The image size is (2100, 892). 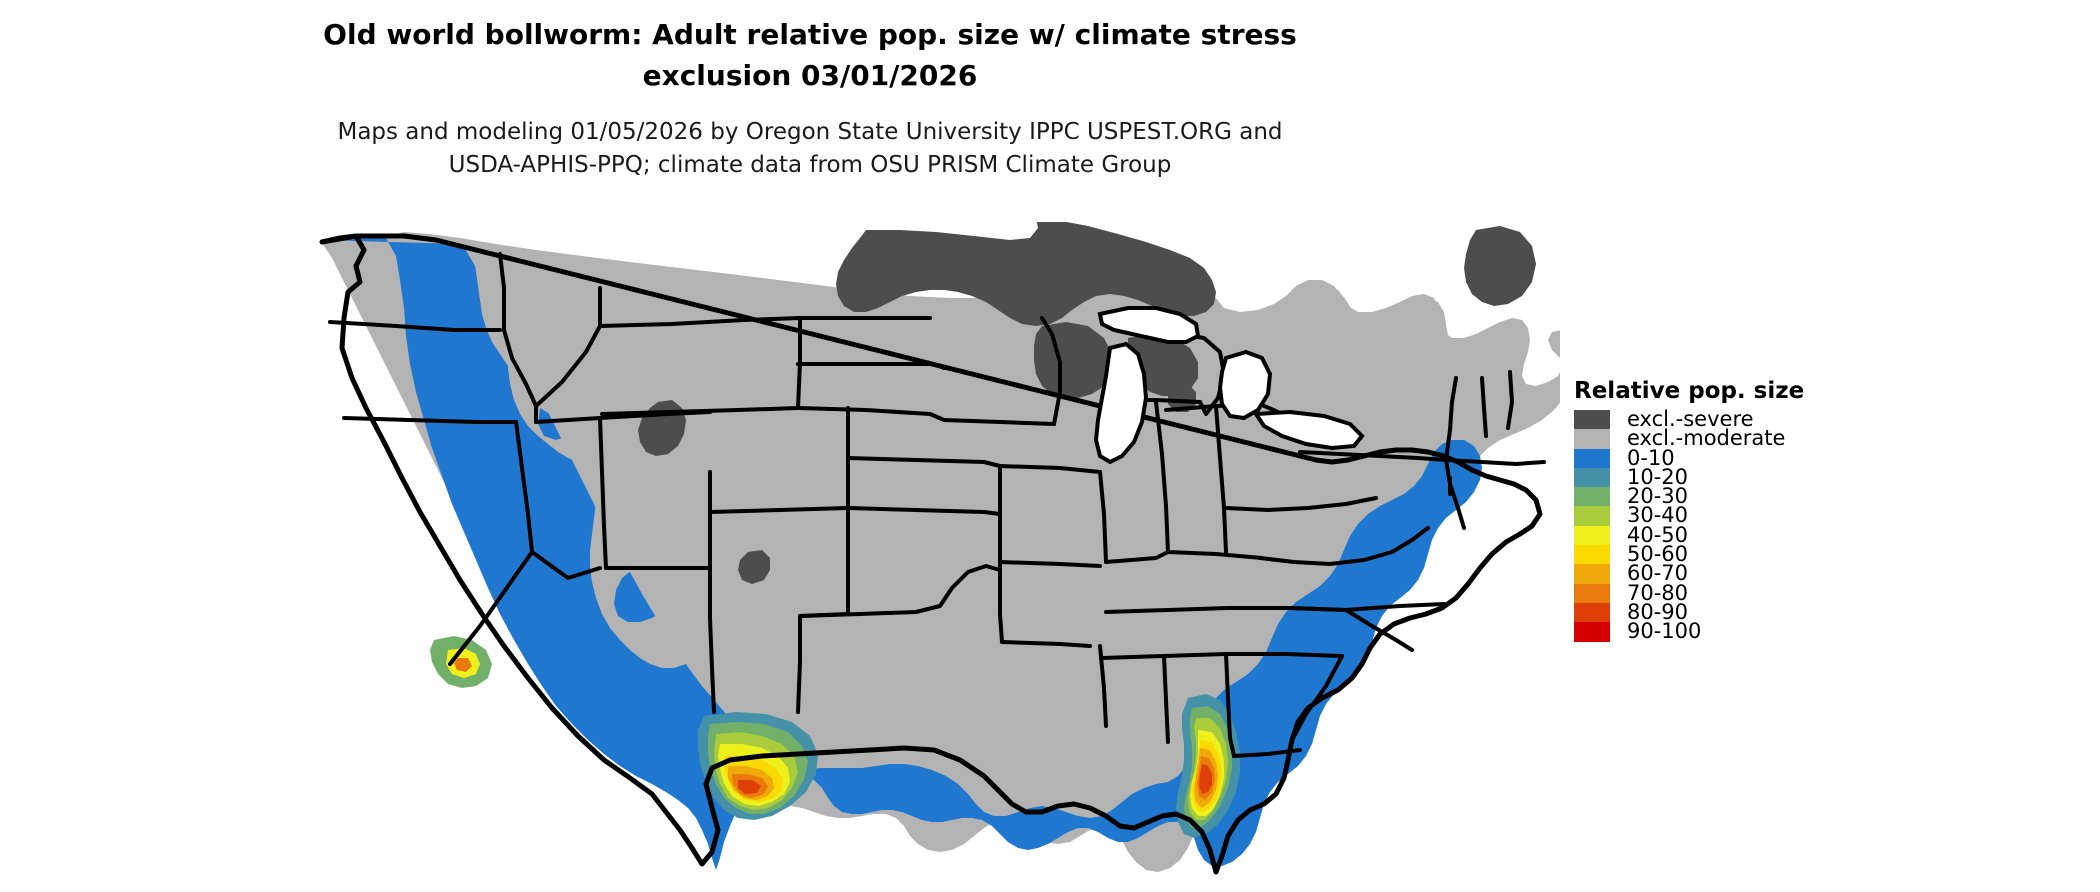 What do you see at coordinates (1727, 496) in the screenshot?
I see `legend-entry: 20-30` at bounding box center [1727, 496].